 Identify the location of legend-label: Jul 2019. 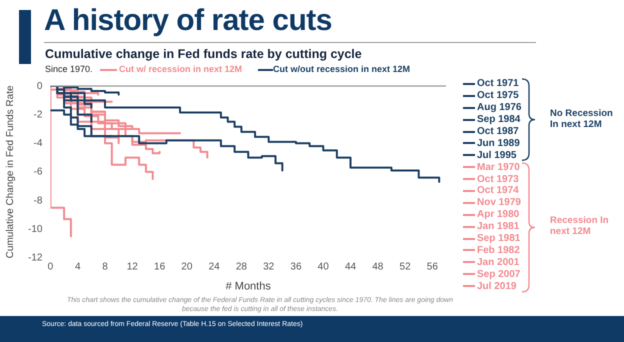
(496, 286).